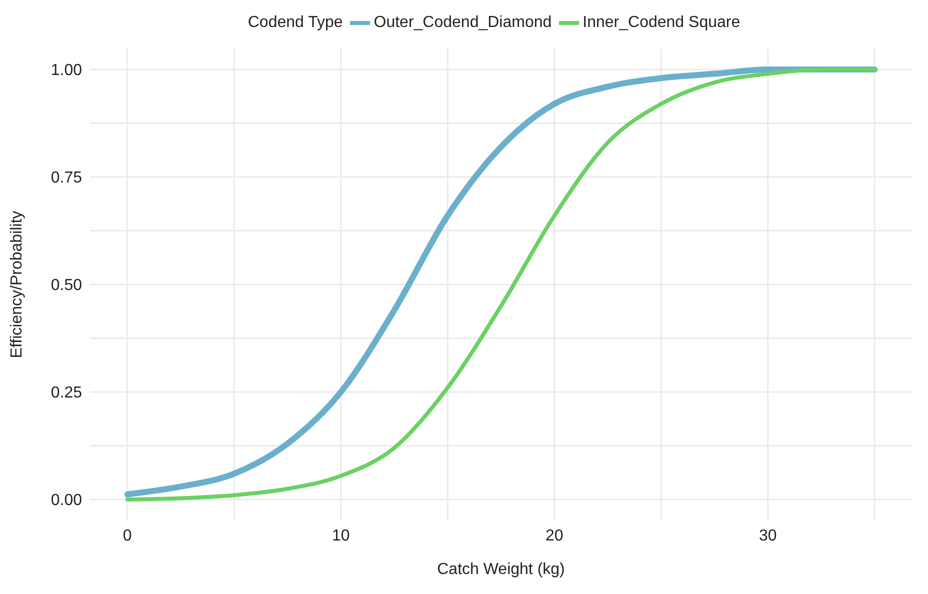  What do you see at coordinates (17, 284) in the screenshot?
I see `y-axis-title: Efficiency/Probability` at bounding box center [17, 284].